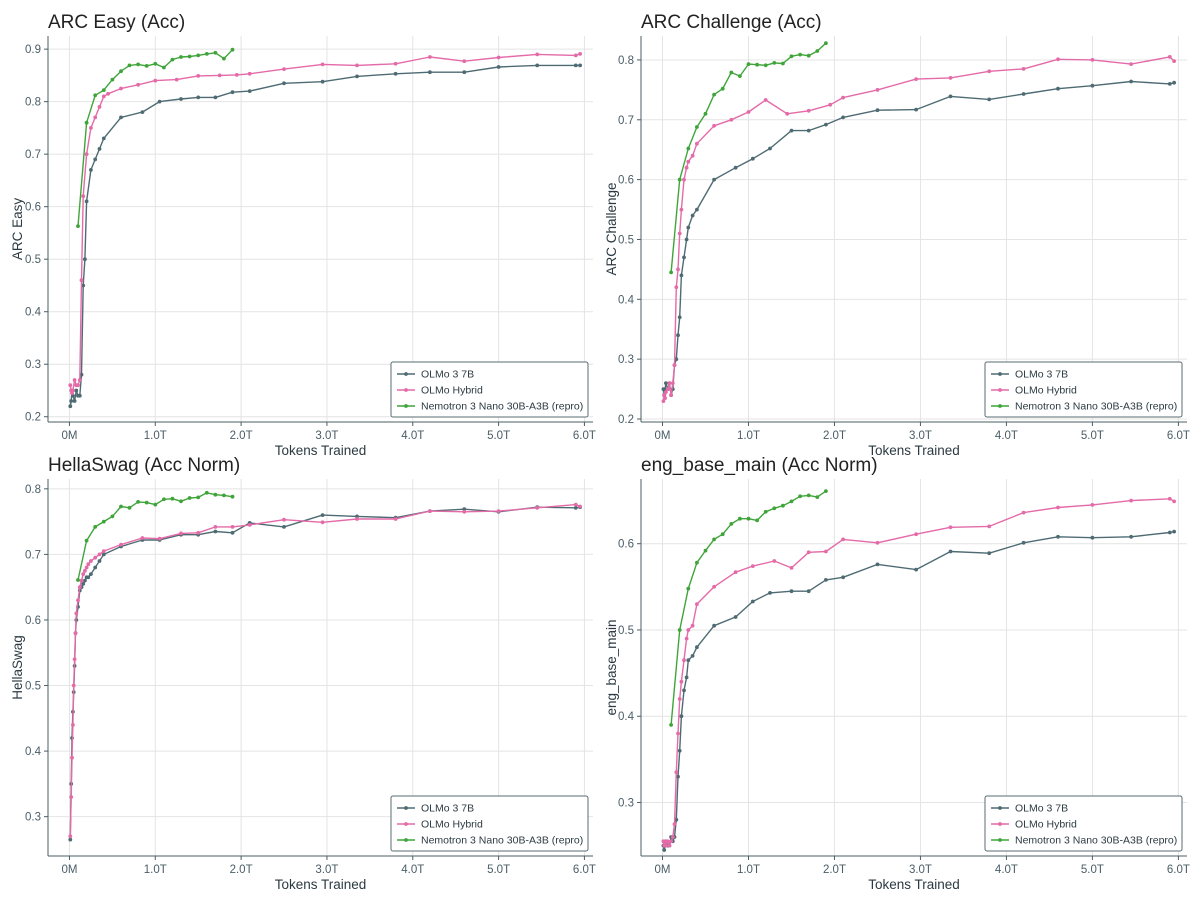  Describe the element at coordinates (321, 884) in the screenshot. I see `x-axis-label: Tokens Trained` at that location.